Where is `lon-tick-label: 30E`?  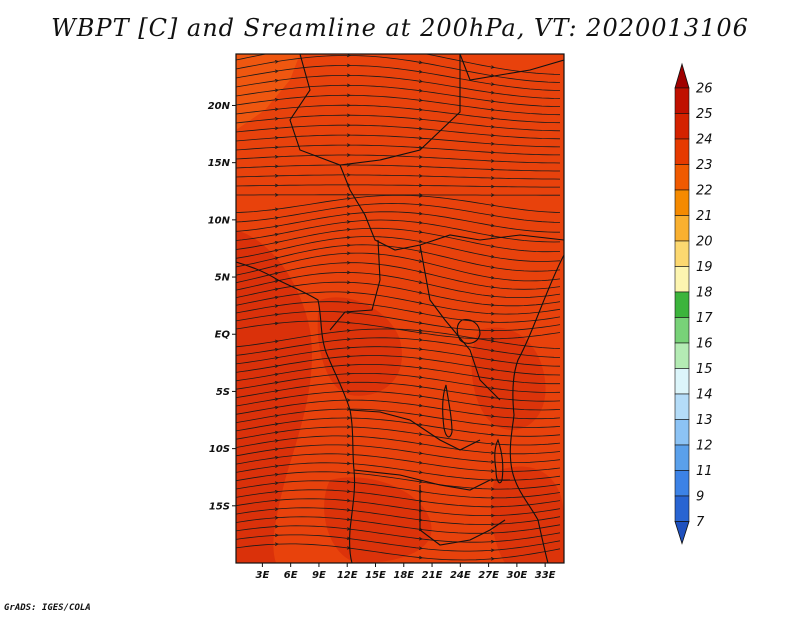 lon-tick-label: 30E is located at coordinates (516, 575).